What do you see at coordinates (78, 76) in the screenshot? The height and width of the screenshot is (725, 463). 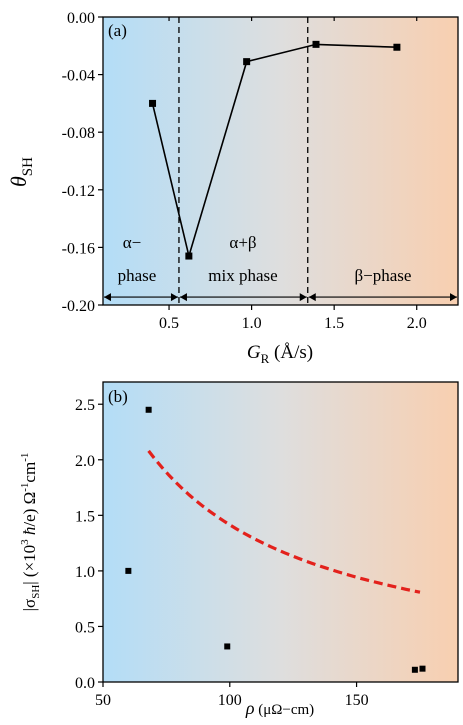 I see `y-tick-label: -0.04` at bounding box center [78, 76].